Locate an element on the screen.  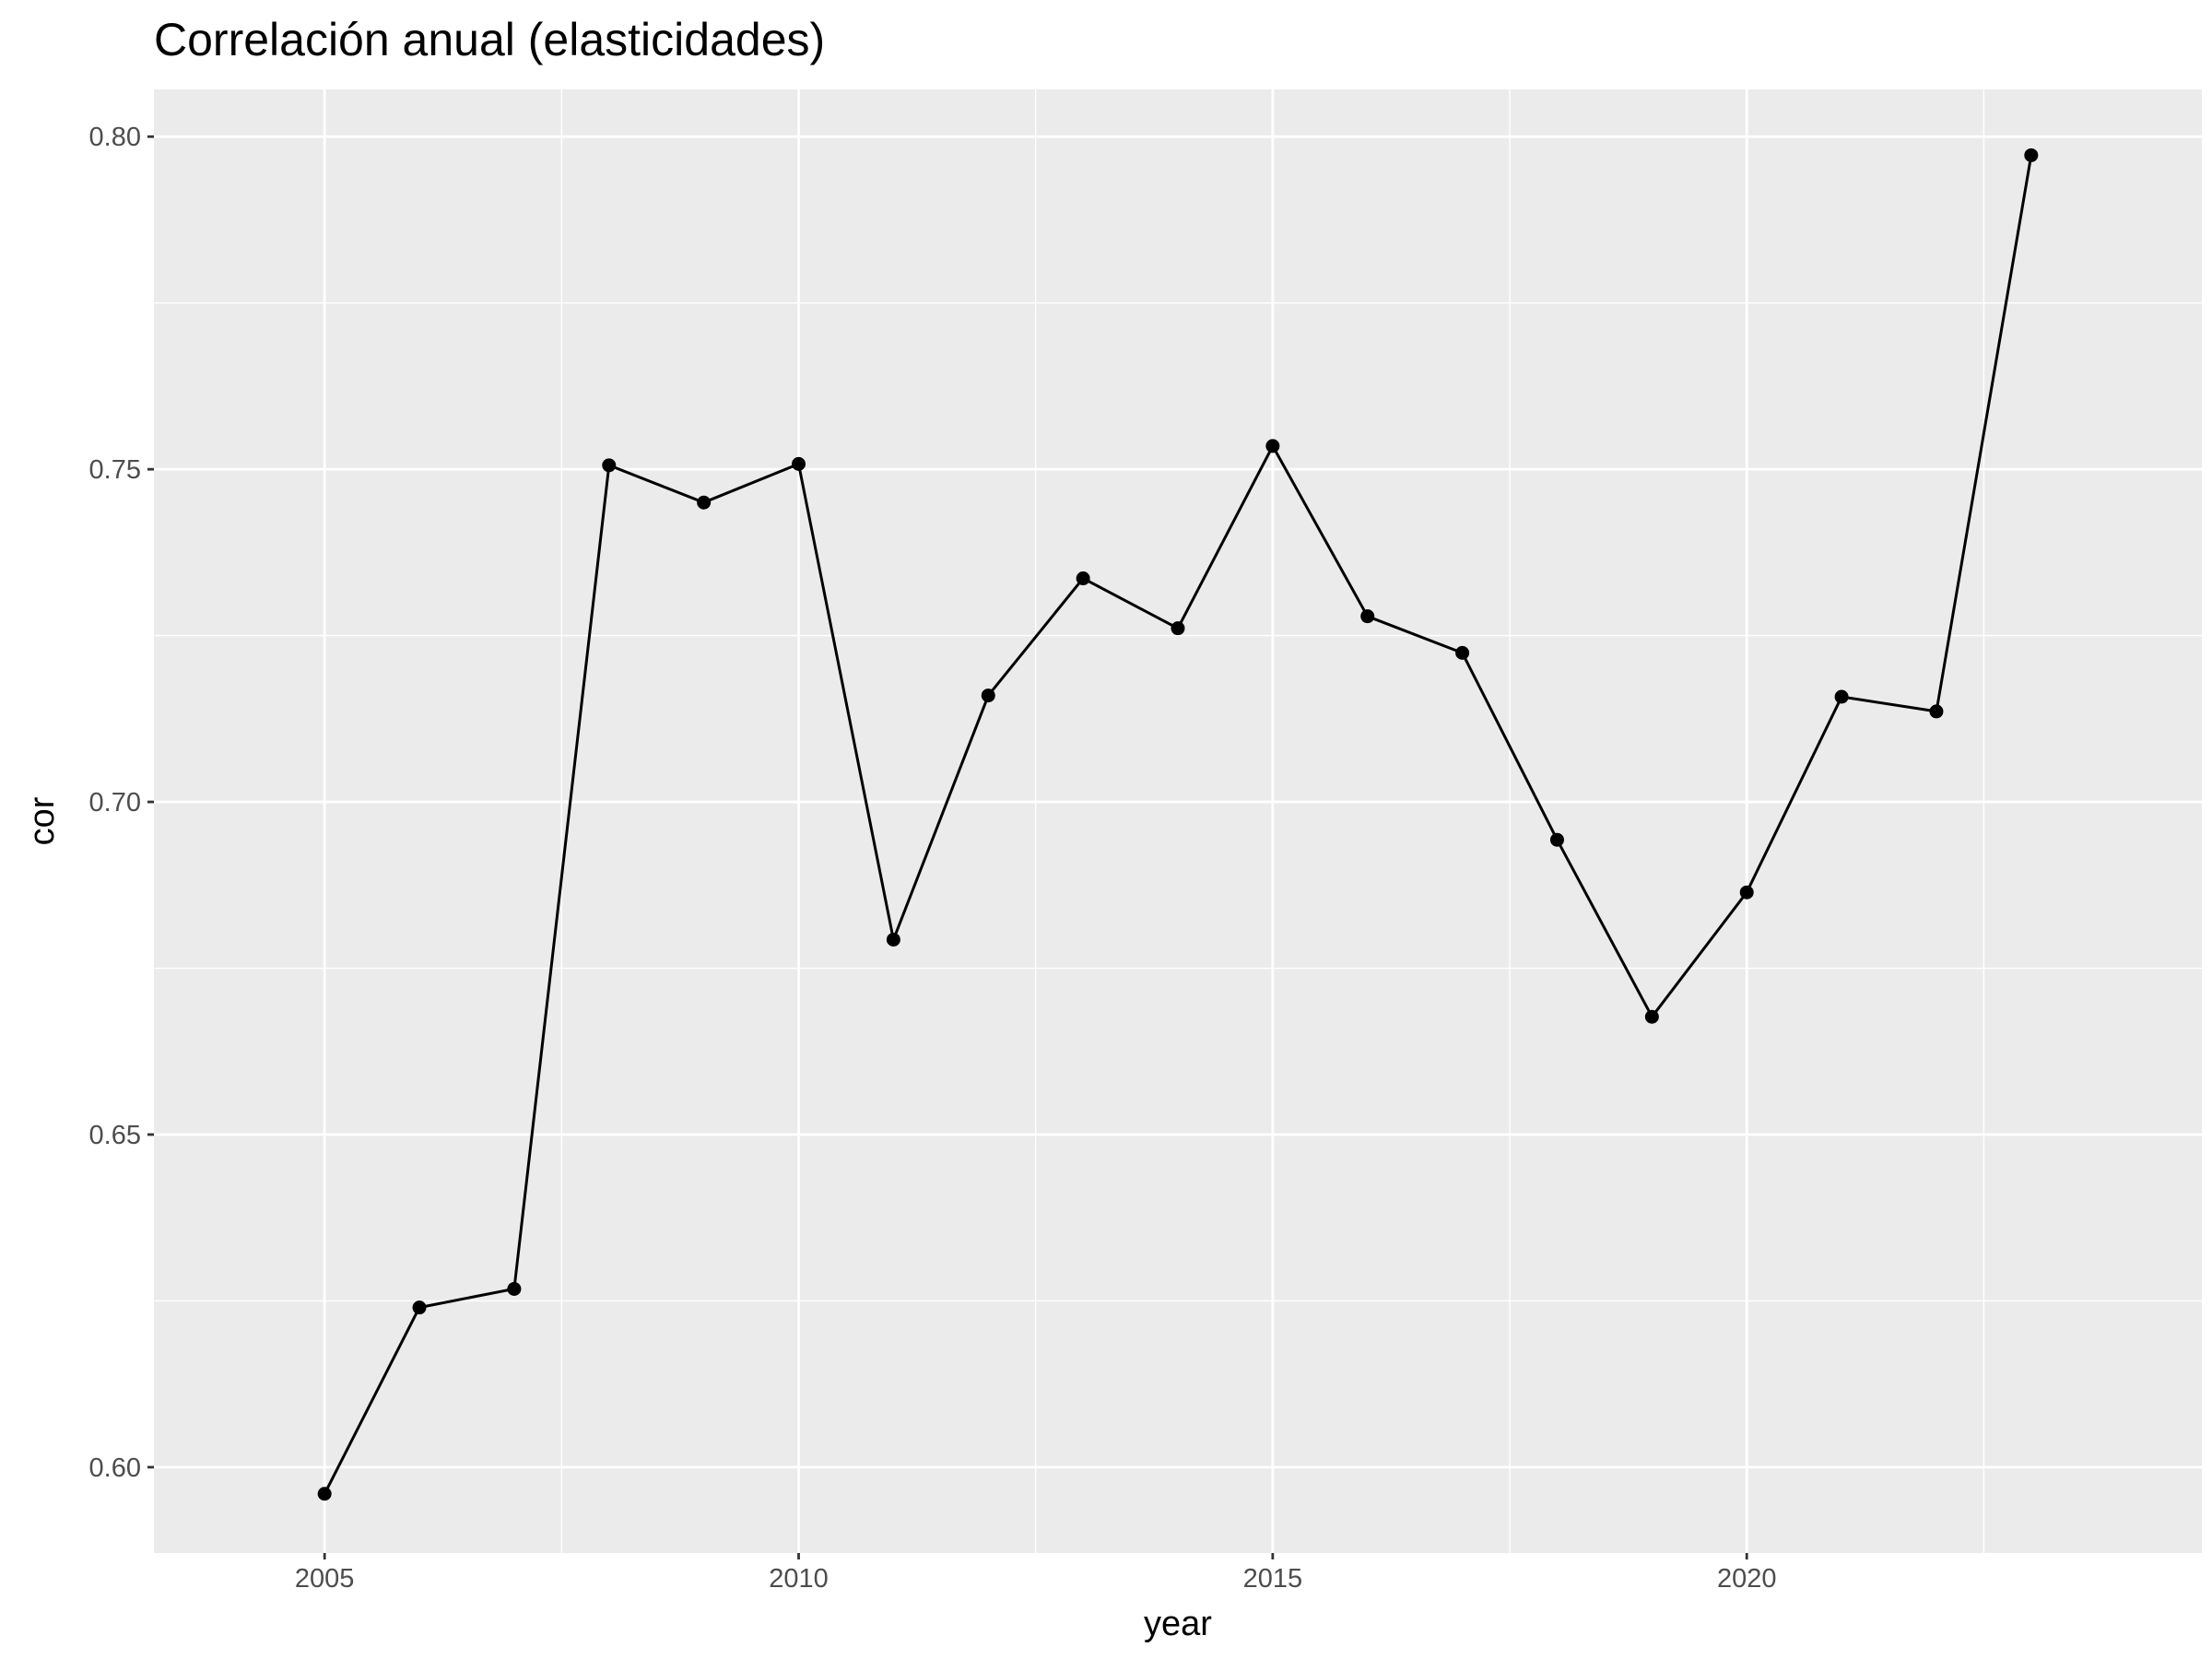
y-tick-label: 0.80 is located at coordinates (115, 137).